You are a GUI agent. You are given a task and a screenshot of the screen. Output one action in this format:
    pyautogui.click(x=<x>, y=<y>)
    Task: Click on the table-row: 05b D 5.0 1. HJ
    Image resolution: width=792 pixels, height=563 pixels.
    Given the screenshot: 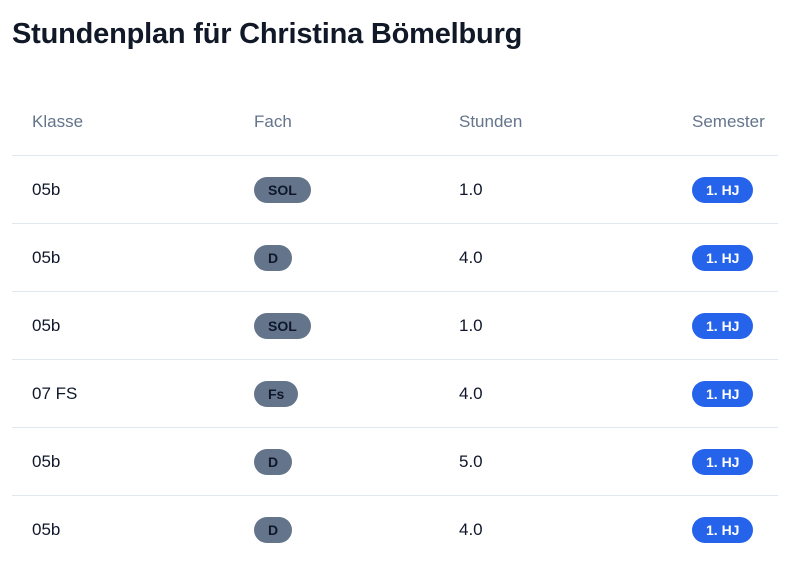 What is the action you would take?
    pyautogui.click(x=395, y=462)
    